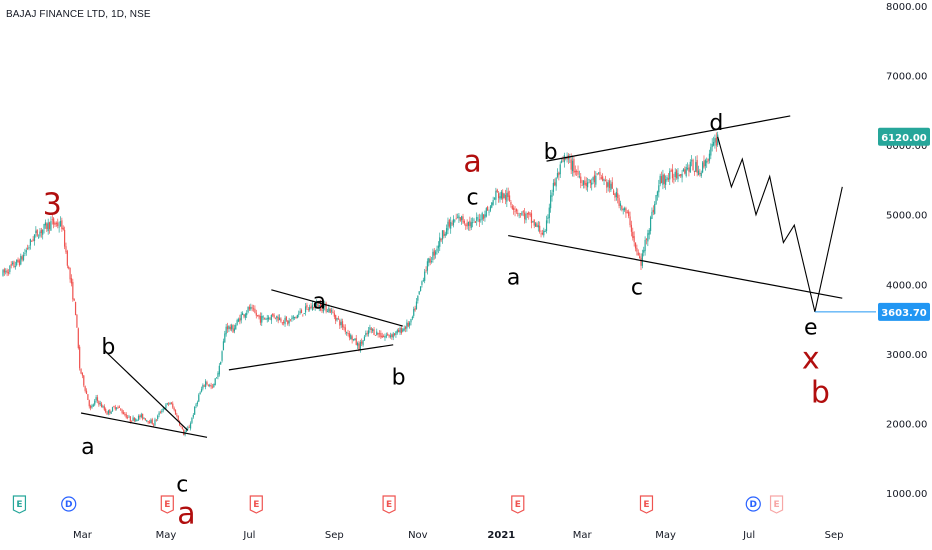 This screenshot has height=550, width=932. Describe the element at coordinates (501, 535) in the screenshot. I see `x-tick-label: 2021` at that location.